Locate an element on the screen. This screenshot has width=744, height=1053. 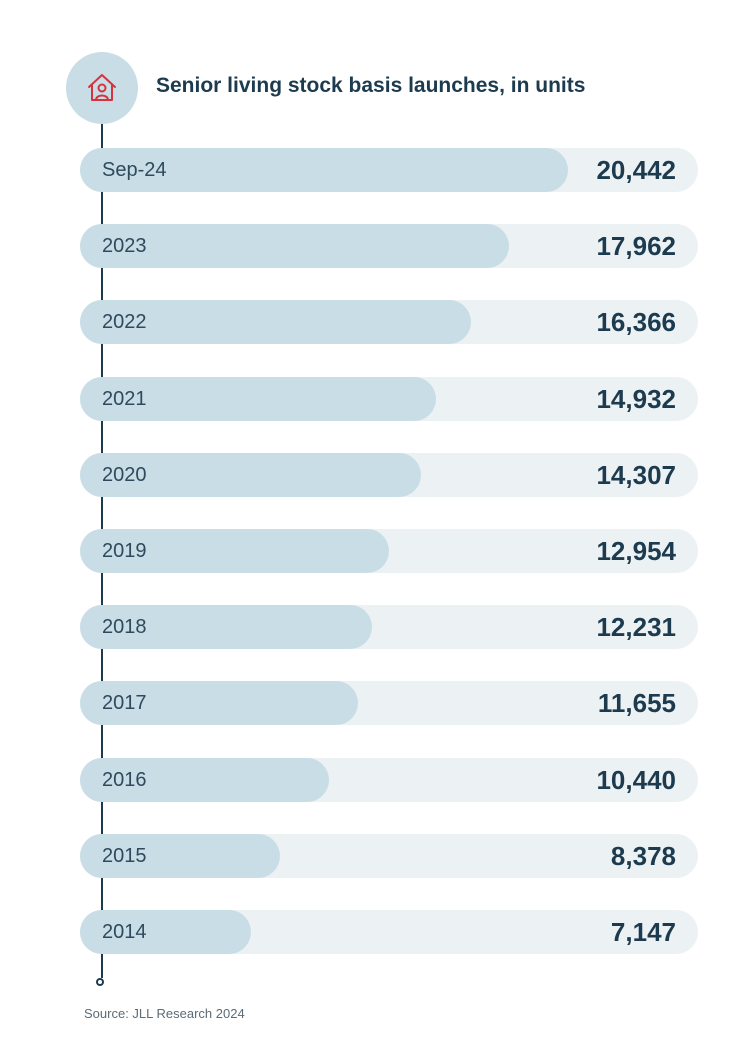
category-label: 2015 is located at coordinates (124, 856).